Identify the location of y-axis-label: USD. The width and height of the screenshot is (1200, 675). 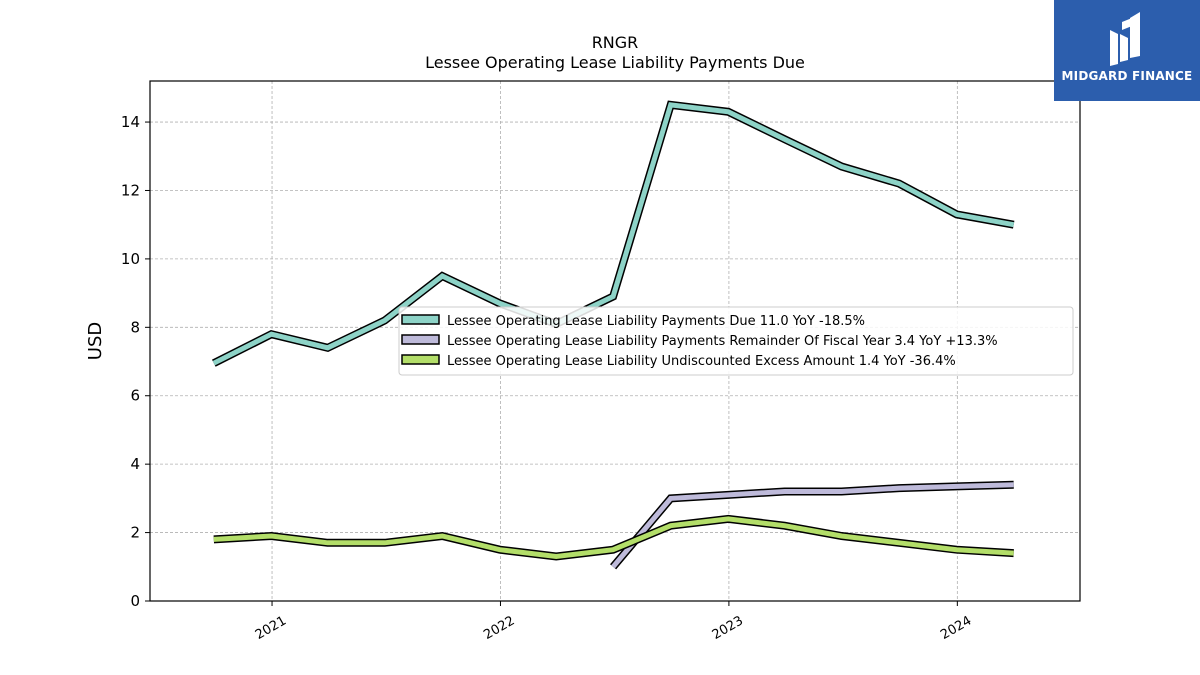
(95, 341).